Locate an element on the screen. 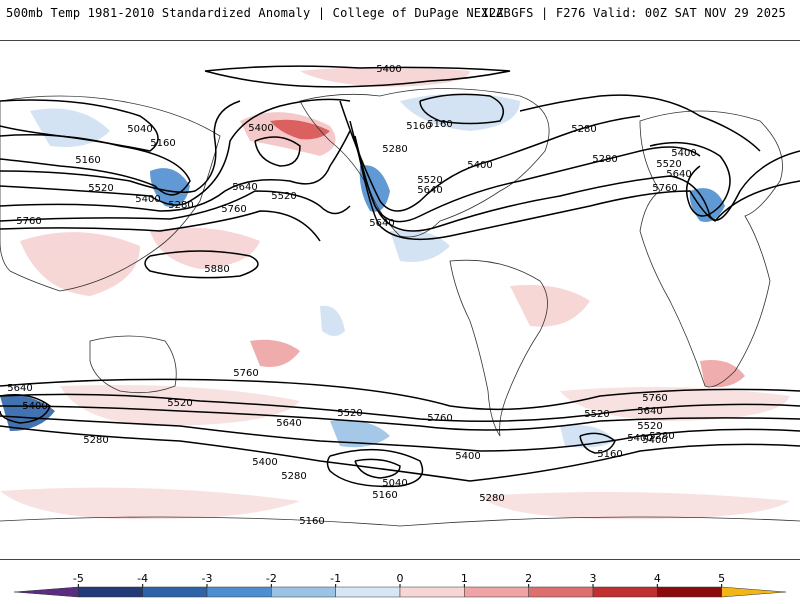 This screenshot has height=604, width=800. asia-outline is located at coordinates (110, 193).